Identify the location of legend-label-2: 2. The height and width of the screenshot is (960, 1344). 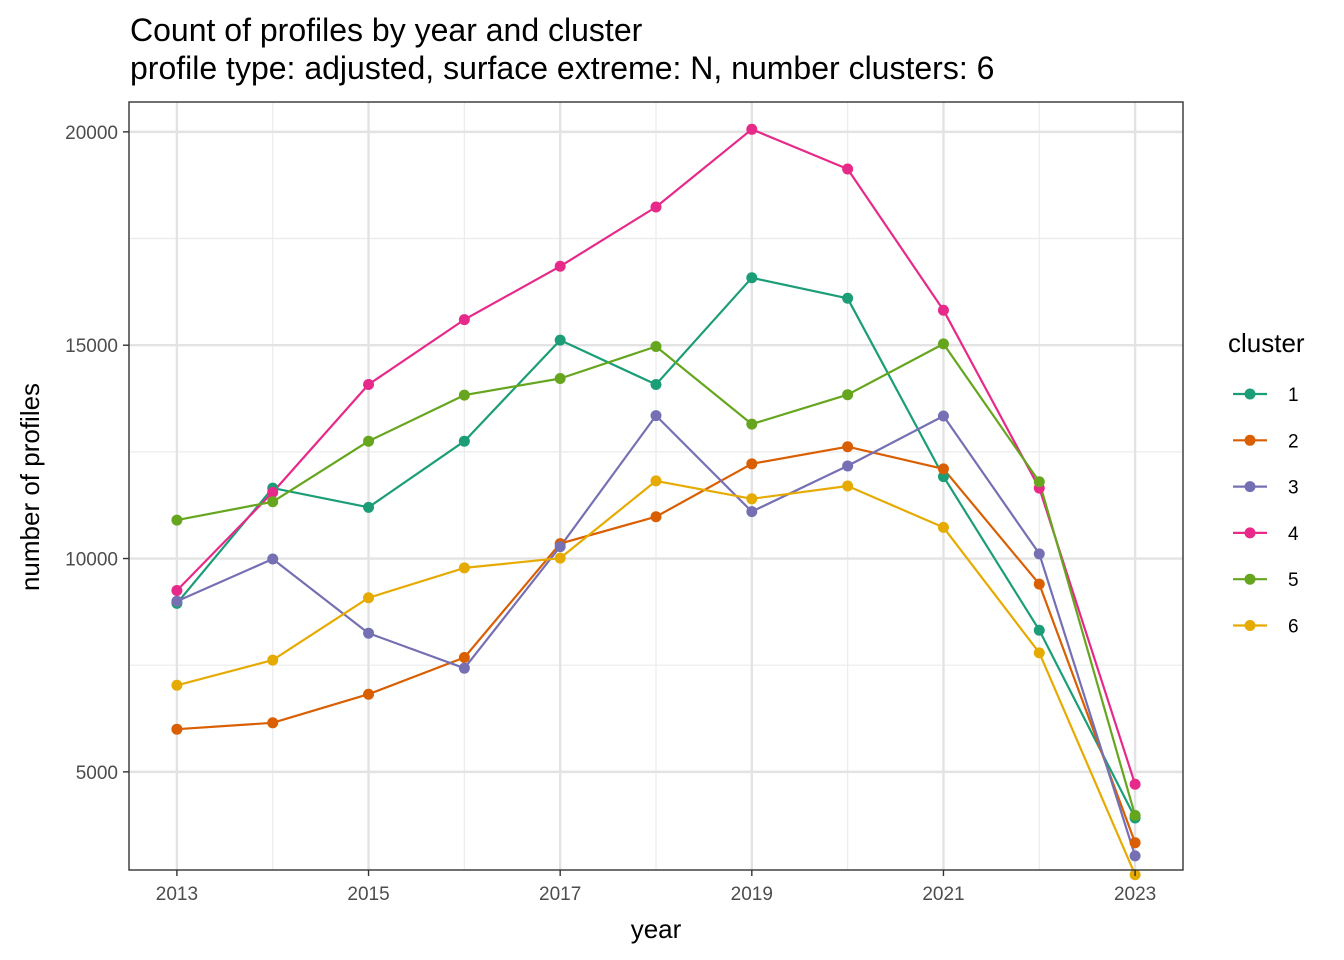
(1293, 441).